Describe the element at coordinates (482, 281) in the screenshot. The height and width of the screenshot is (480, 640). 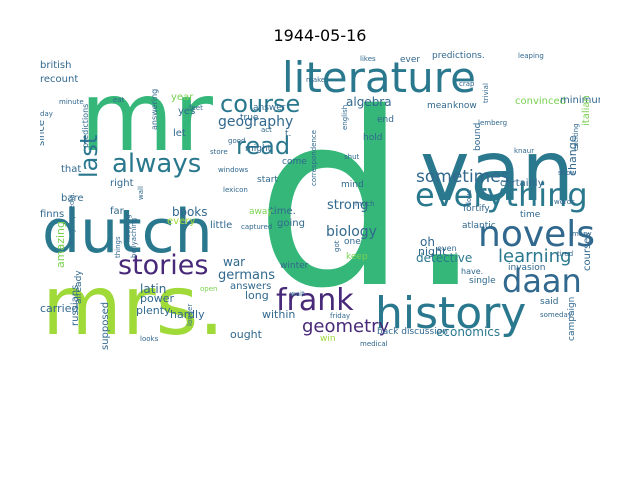
I see `word-single: single` at that location.